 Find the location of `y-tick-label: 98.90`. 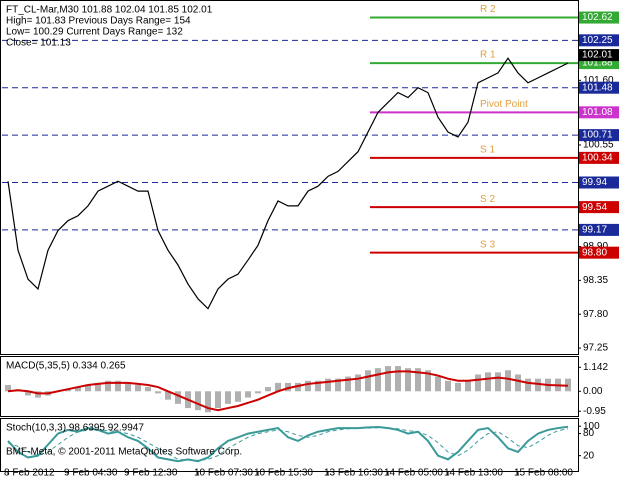

y-tick-label: 98.90 is located at coordinates (595, 246).